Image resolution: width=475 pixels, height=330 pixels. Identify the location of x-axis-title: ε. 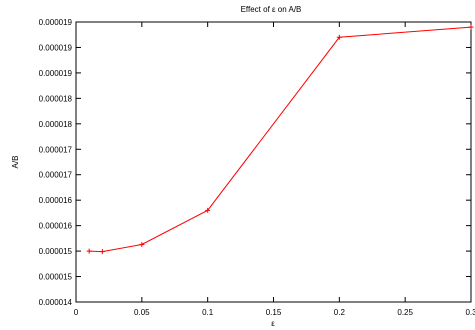
(273, 323).